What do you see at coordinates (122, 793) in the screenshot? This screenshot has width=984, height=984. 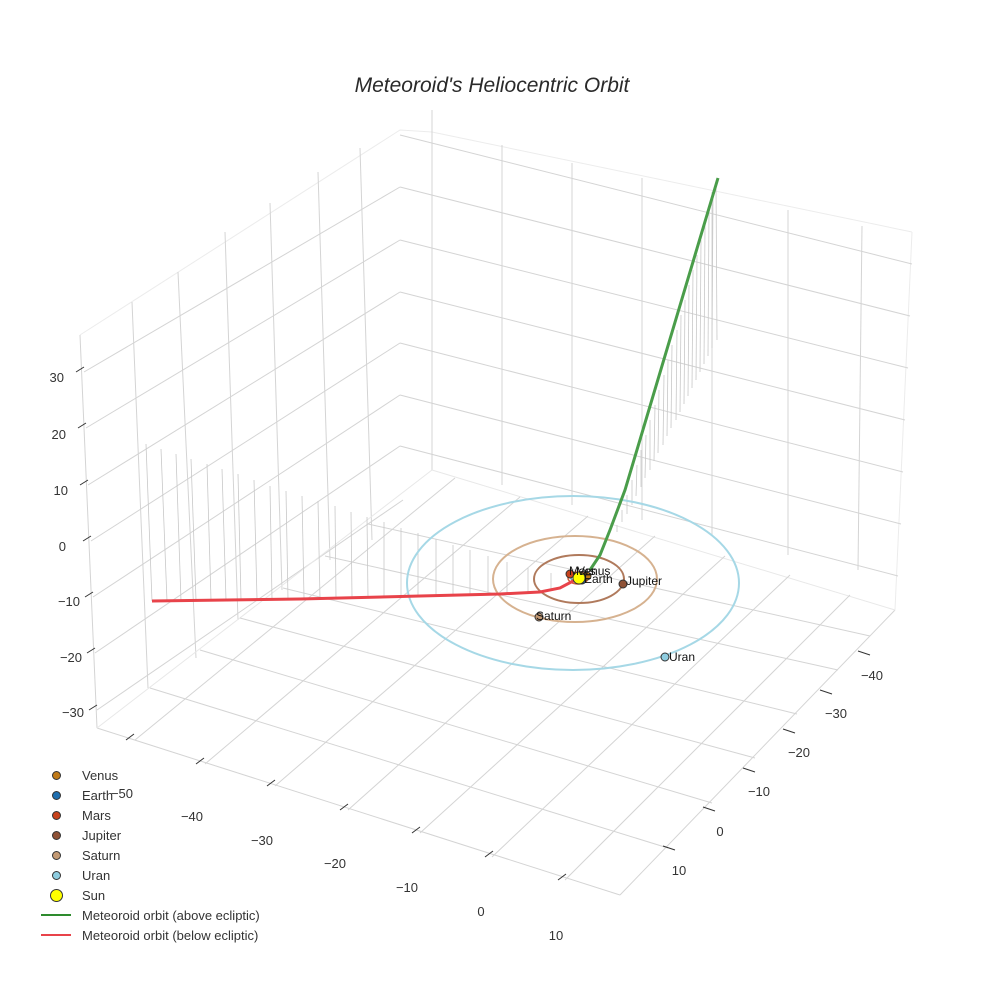 I see `svg-text: −50` at bounding box center [122, 793].